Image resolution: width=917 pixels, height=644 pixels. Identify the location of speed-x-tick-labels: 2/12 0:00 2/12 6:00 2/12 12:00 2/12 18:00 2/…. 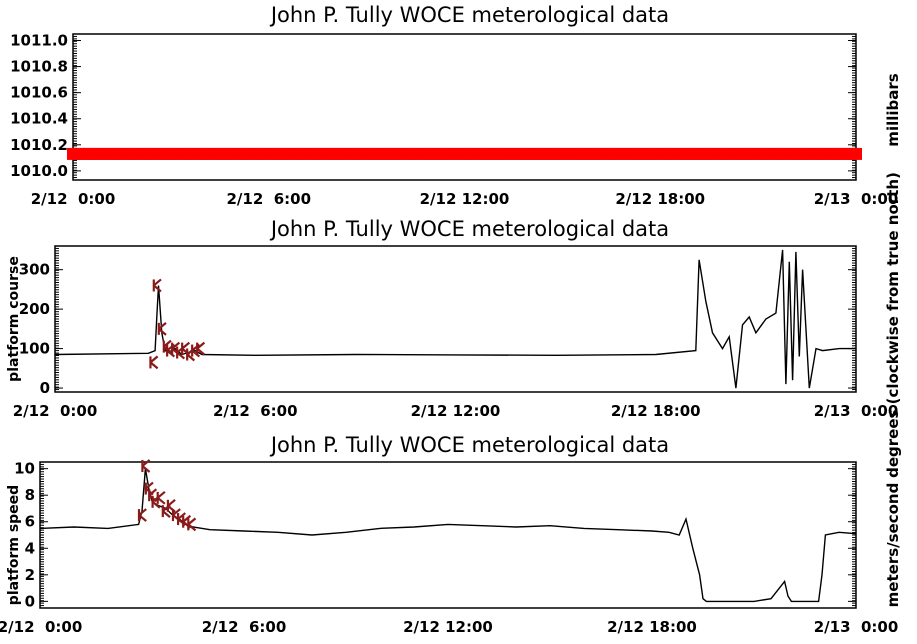
(449, 627).